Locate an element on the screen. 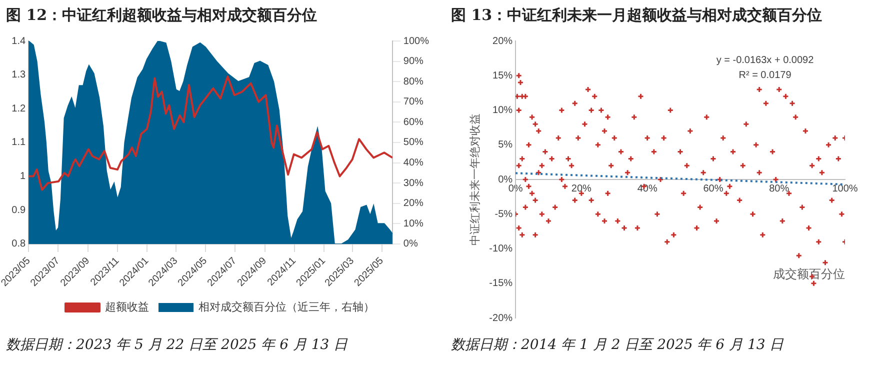  y2-tick-label: 10% is located at coordinates (413, 224).